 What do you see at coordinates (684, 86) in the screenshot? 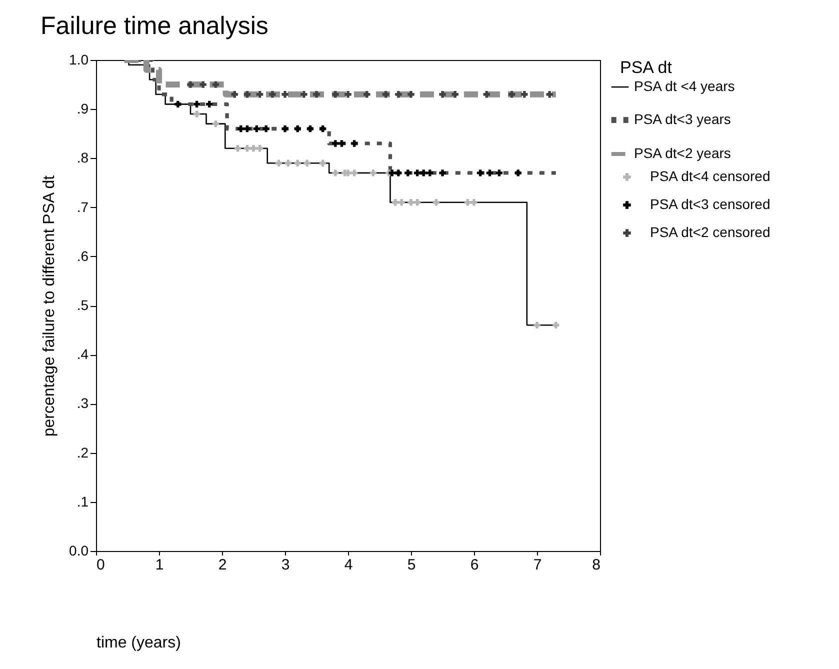
I see `legend-label: PSA dt <4 years` at bounding box center [684, 86].